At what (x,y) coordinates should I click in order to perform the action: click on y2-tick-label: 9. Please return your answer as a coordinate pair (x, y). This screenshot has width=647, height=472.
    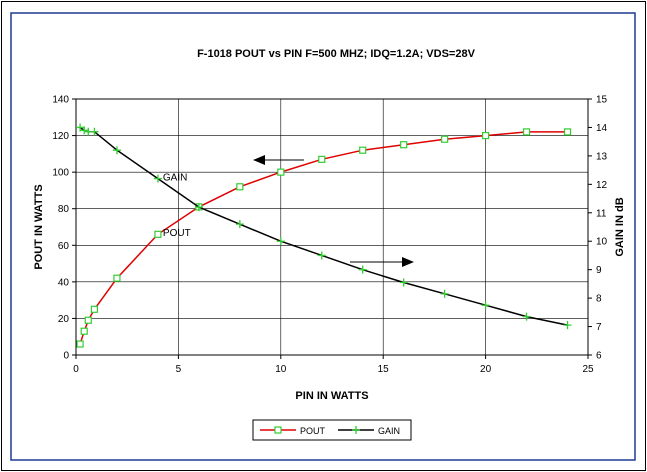
    Looking at the image, I should click on (599, 270).